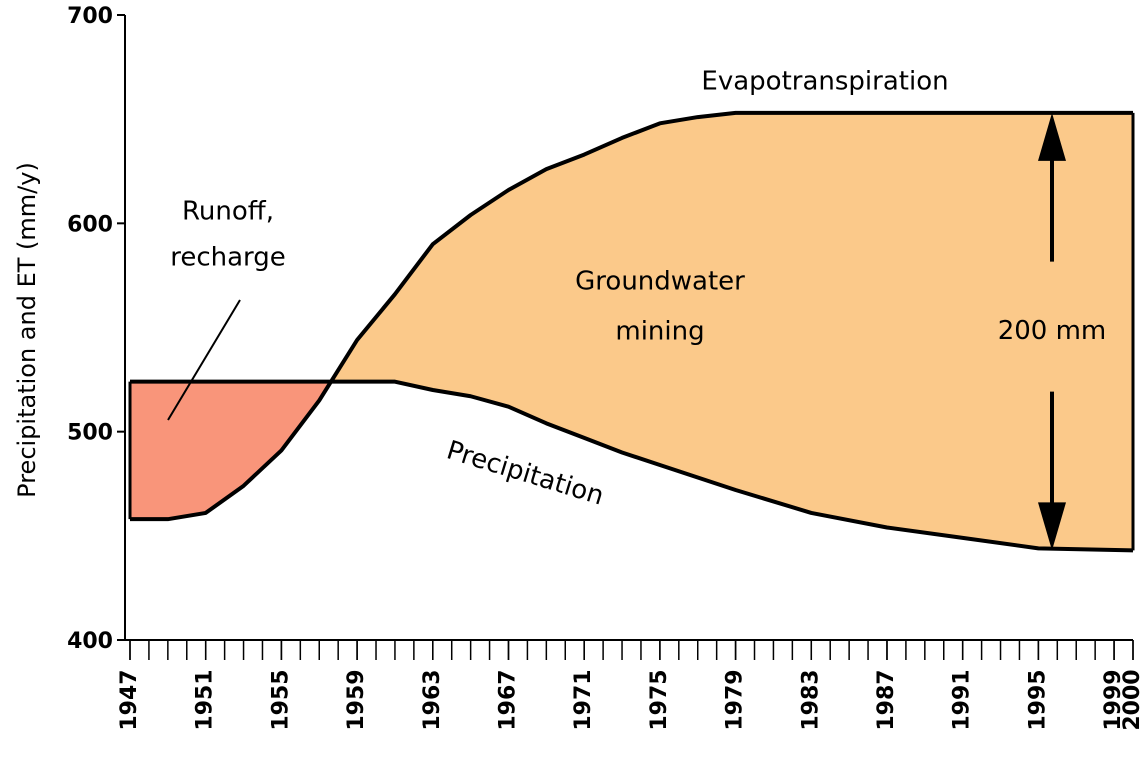 The image size is (1143, 764). Describe the element at coordinates (886, 699) in the screenshot. I see `x-tick-label: 1987` at that location.